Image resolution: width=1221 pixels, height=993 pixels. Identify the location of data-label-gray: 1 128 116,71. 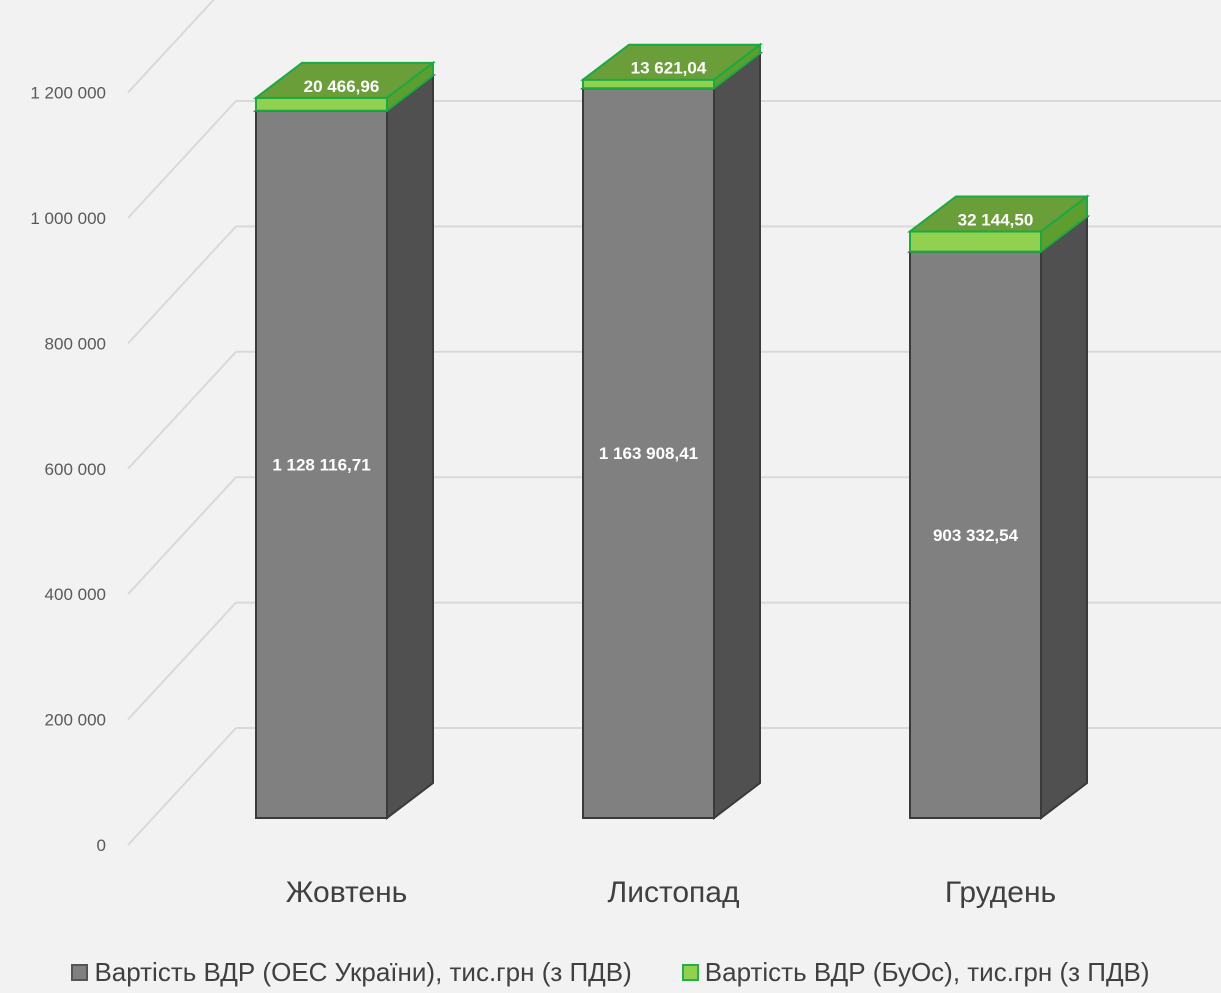
(321, 464).